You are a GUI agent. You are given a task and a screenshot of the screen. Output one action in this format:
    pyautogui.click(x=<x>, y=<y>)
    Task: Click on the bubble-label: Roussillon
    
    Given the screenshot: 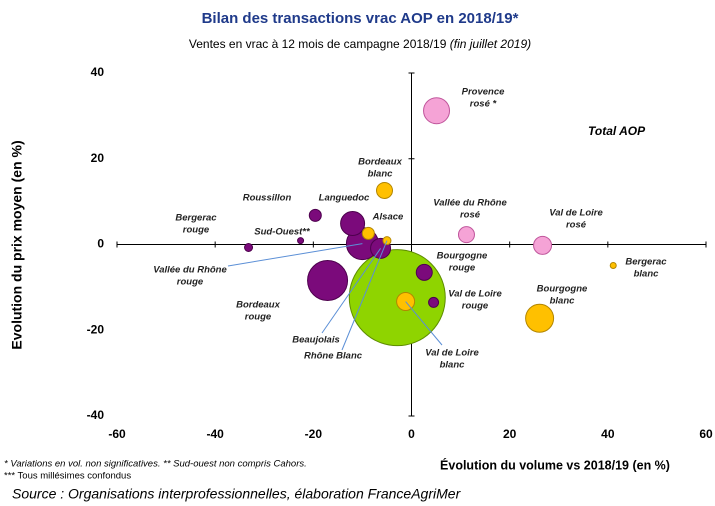 What is the action you would take?
    pyautogui.click(x=267, y=198)
    